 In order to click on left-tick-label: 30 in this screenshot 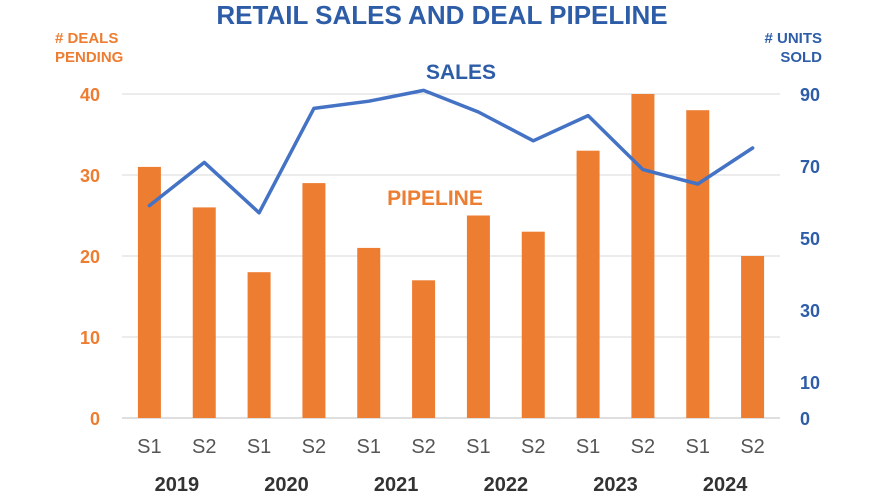, I will do `click(90, 176)`.